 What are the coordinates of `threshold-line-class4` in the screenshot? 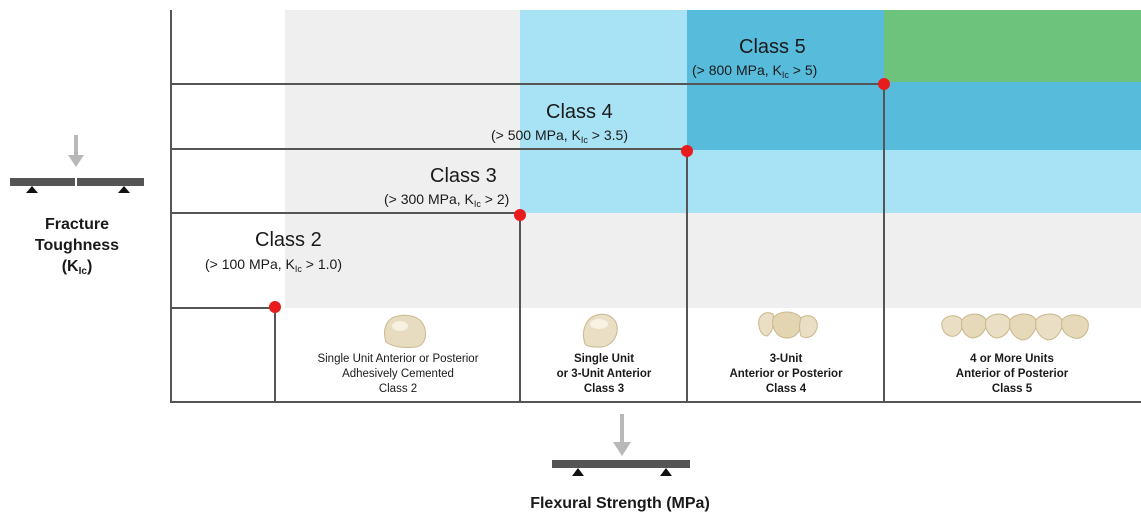 It's located at (428, 149).